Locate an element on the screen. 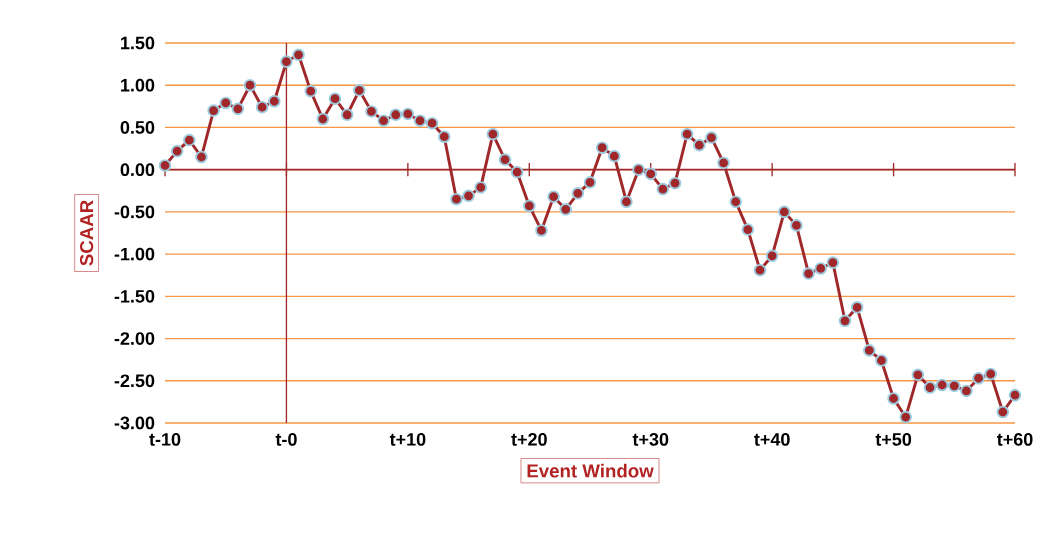 The image size is (1056, 535). y-tick-label: -1.00 is located at coordinates (134, 254).